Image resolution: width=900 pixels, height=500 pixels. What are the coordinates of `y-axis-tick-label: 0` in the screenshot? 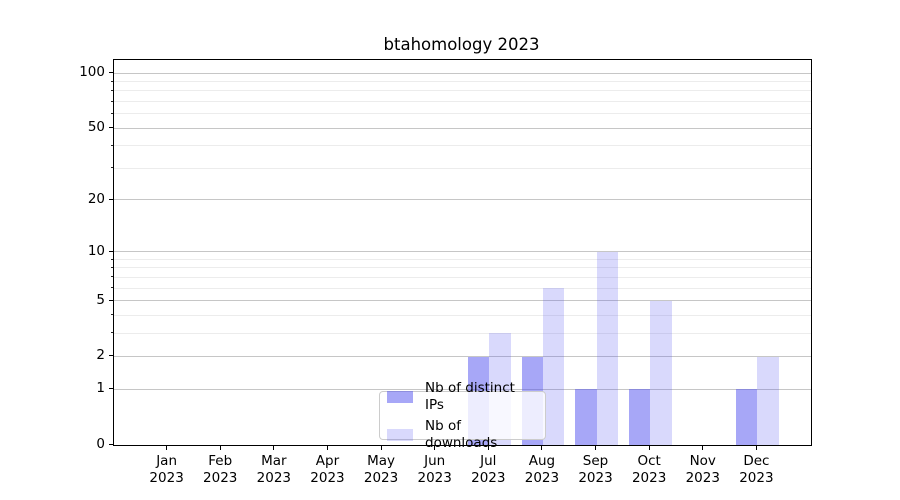 It's located at (100, 444).